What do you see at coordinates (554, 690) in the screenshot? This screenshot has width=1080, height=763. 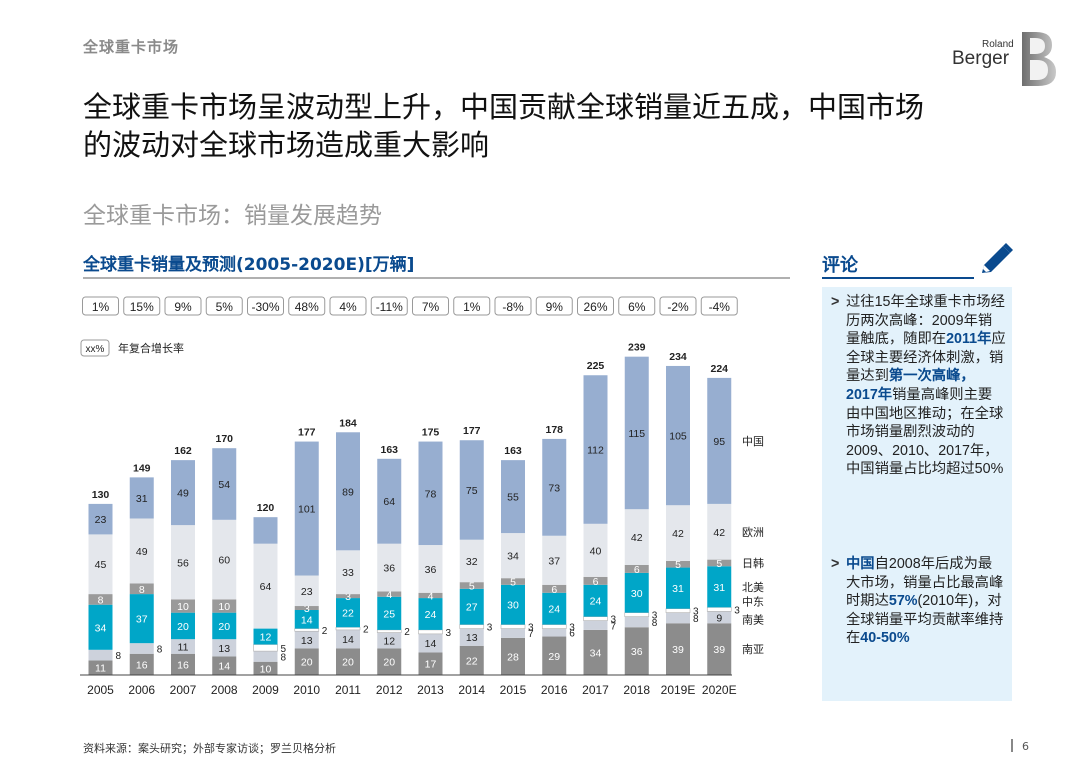 I see `x-tick-label: 2016` at bounding box center [554, 690].